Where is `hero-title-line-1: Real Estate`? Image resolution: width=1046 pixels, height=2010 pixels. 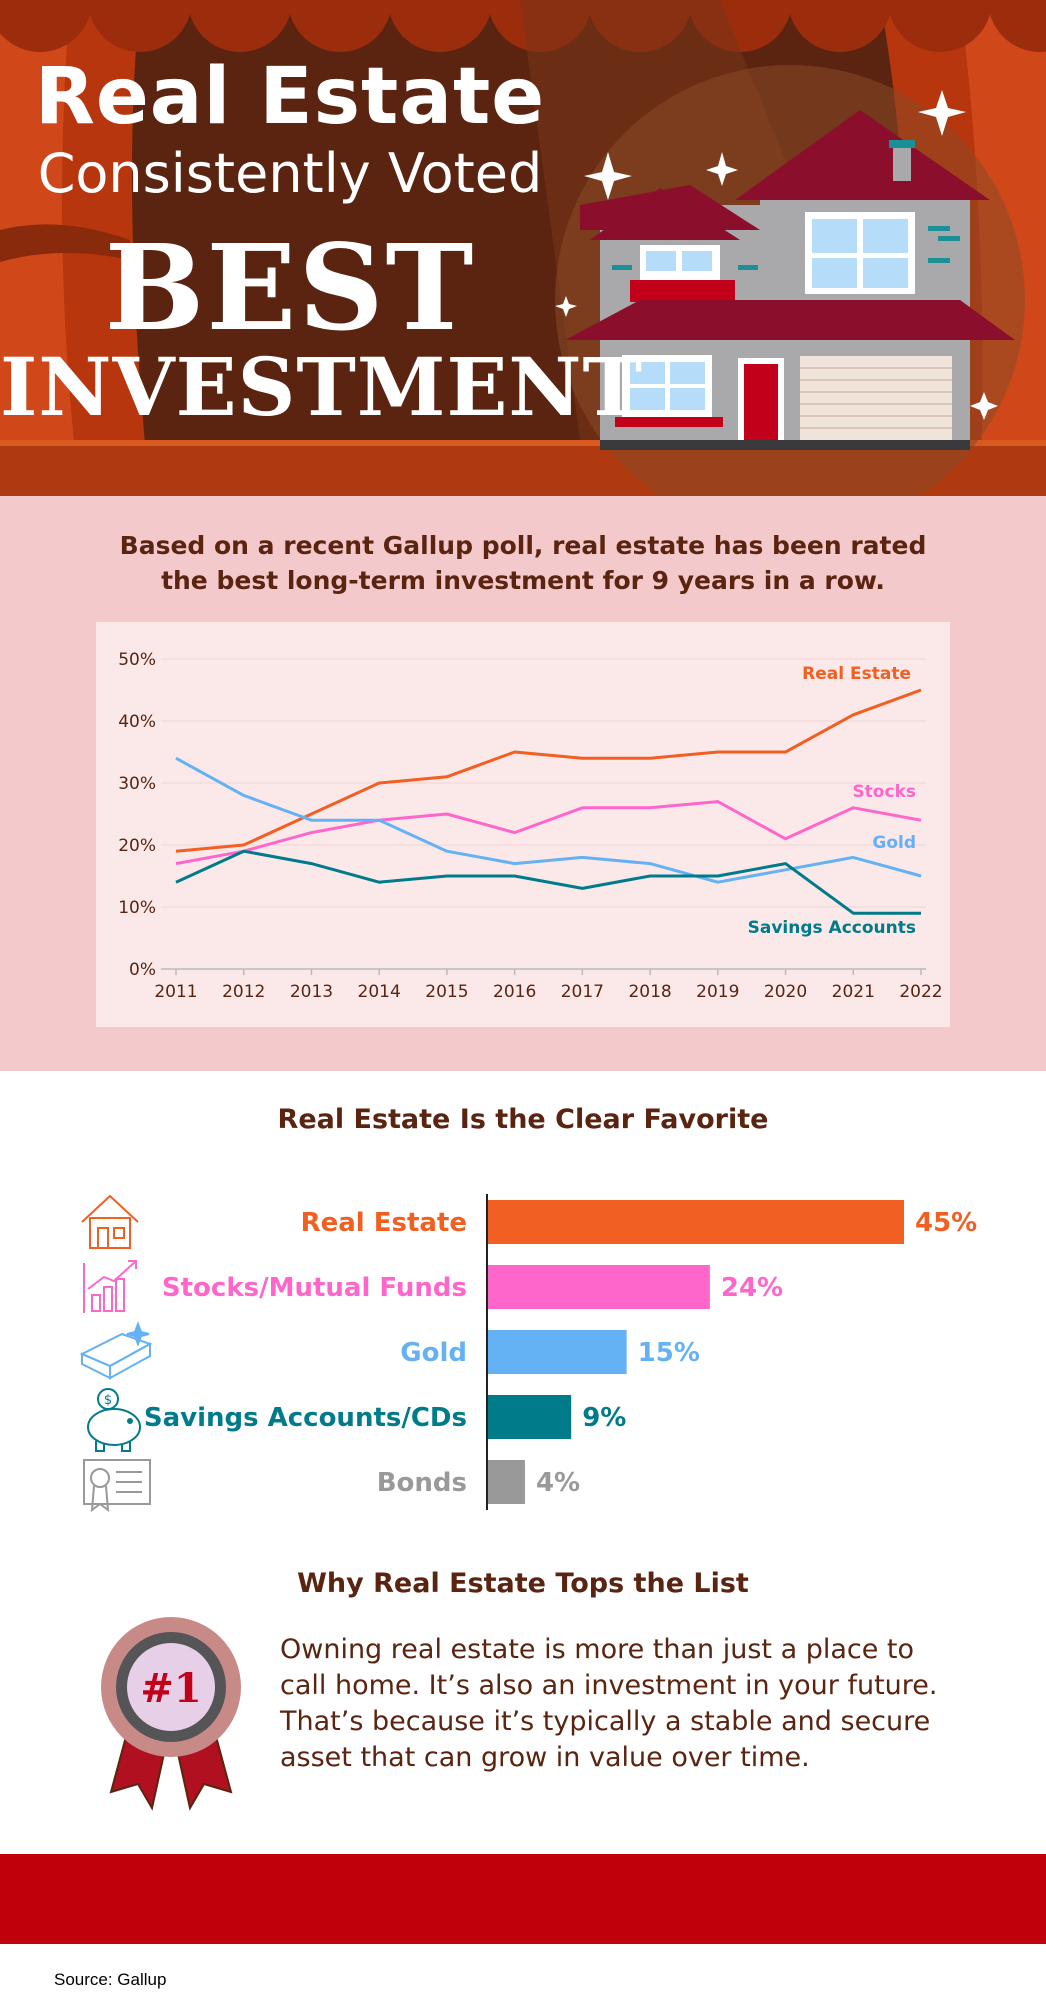 hero-title-line-1: Real Estate is located at coordinates (290, 97).